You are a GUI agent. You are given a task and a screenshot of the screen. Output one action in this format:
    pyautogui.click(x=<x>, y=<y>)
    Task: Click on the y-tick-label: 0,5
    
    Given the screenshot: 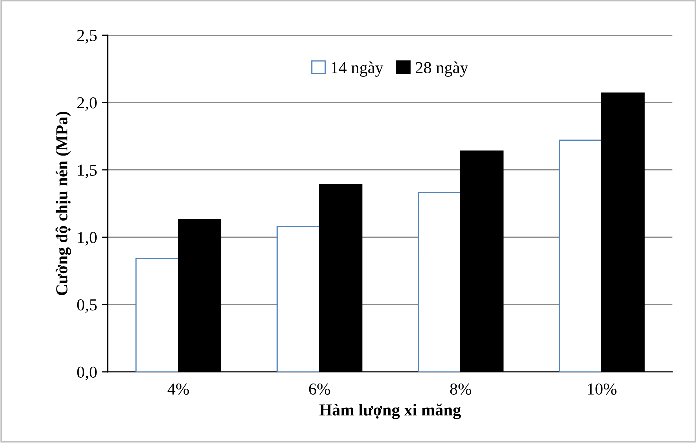 What is the action you would take?
    pyautogui.click(x=87, y=306)
    